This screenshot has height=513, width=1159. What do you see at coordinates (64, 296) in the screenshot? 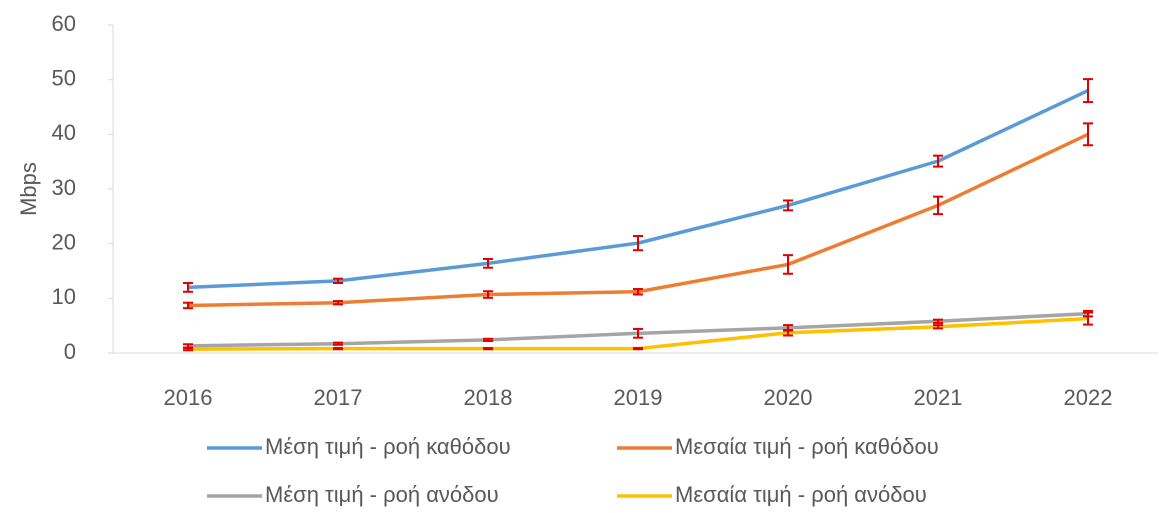
I see `y-tick-label: 10` at bounding box center [64, 296].